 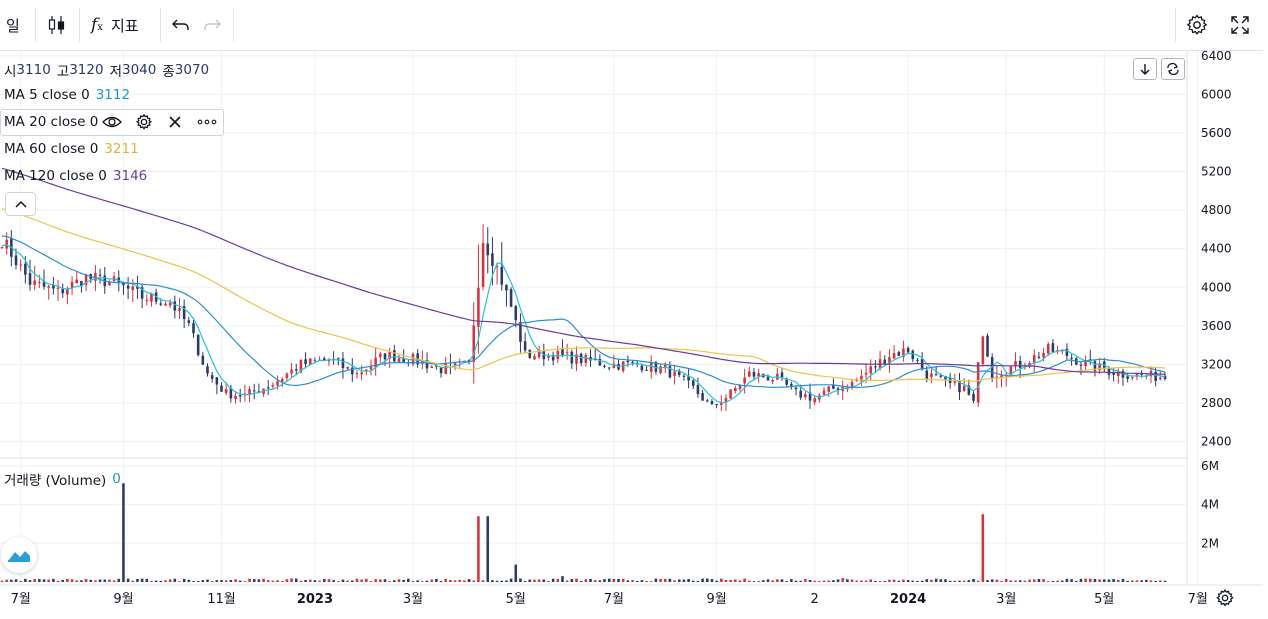 I want to click on time-axis: 7월 9월 11월 2023 3월 5월 7월 9월 2 2024 3월 5월 7월, so click(x=609, y=599).